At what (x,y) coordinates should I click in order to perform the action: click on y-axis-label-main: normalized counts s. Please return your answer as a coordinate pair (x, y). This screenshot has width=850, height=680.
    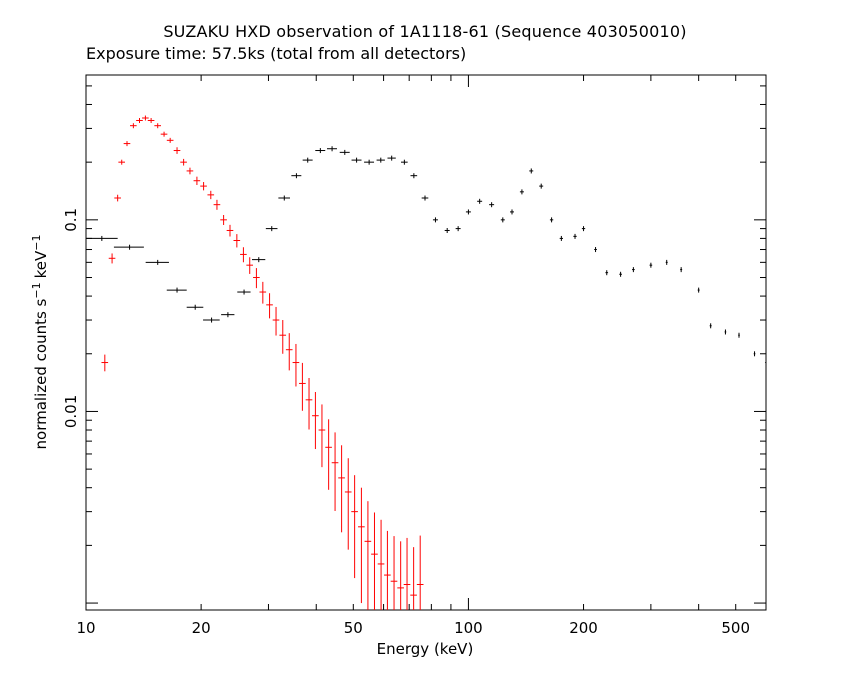
    Looking at the image, I should click on (41, 373).